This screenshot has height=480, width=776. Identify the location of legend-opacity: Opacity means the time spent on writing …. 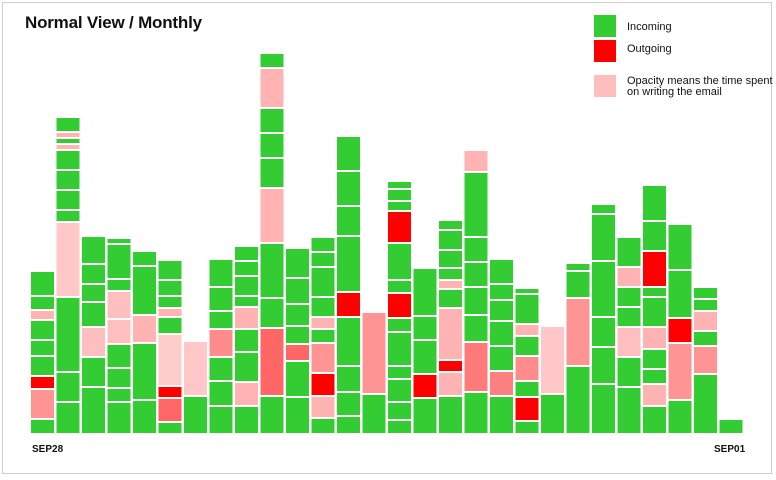
(685, 86).